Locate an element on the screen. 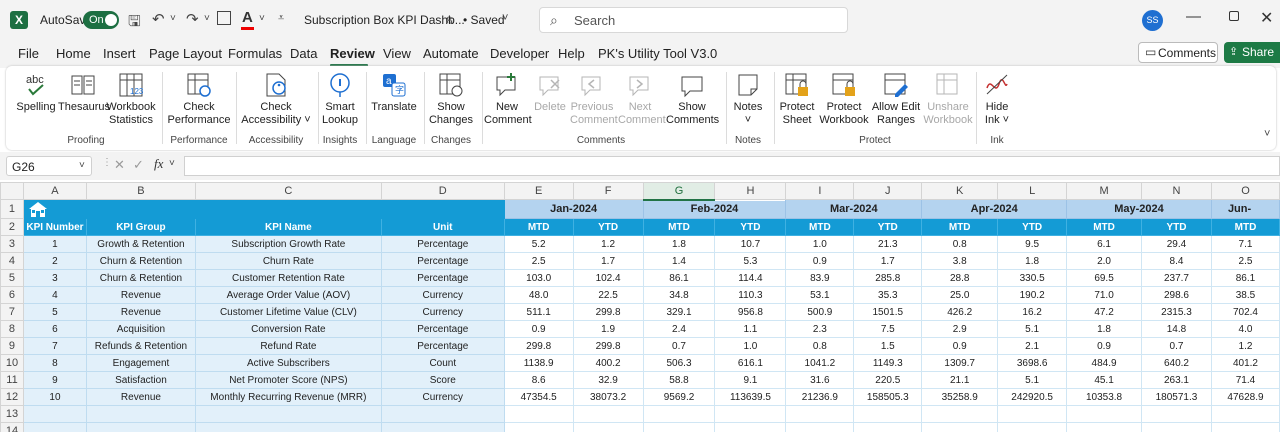 The height and width of the screenshot is (432, 1280). value-cell: 110.3 is located at coordinates (750, 295).